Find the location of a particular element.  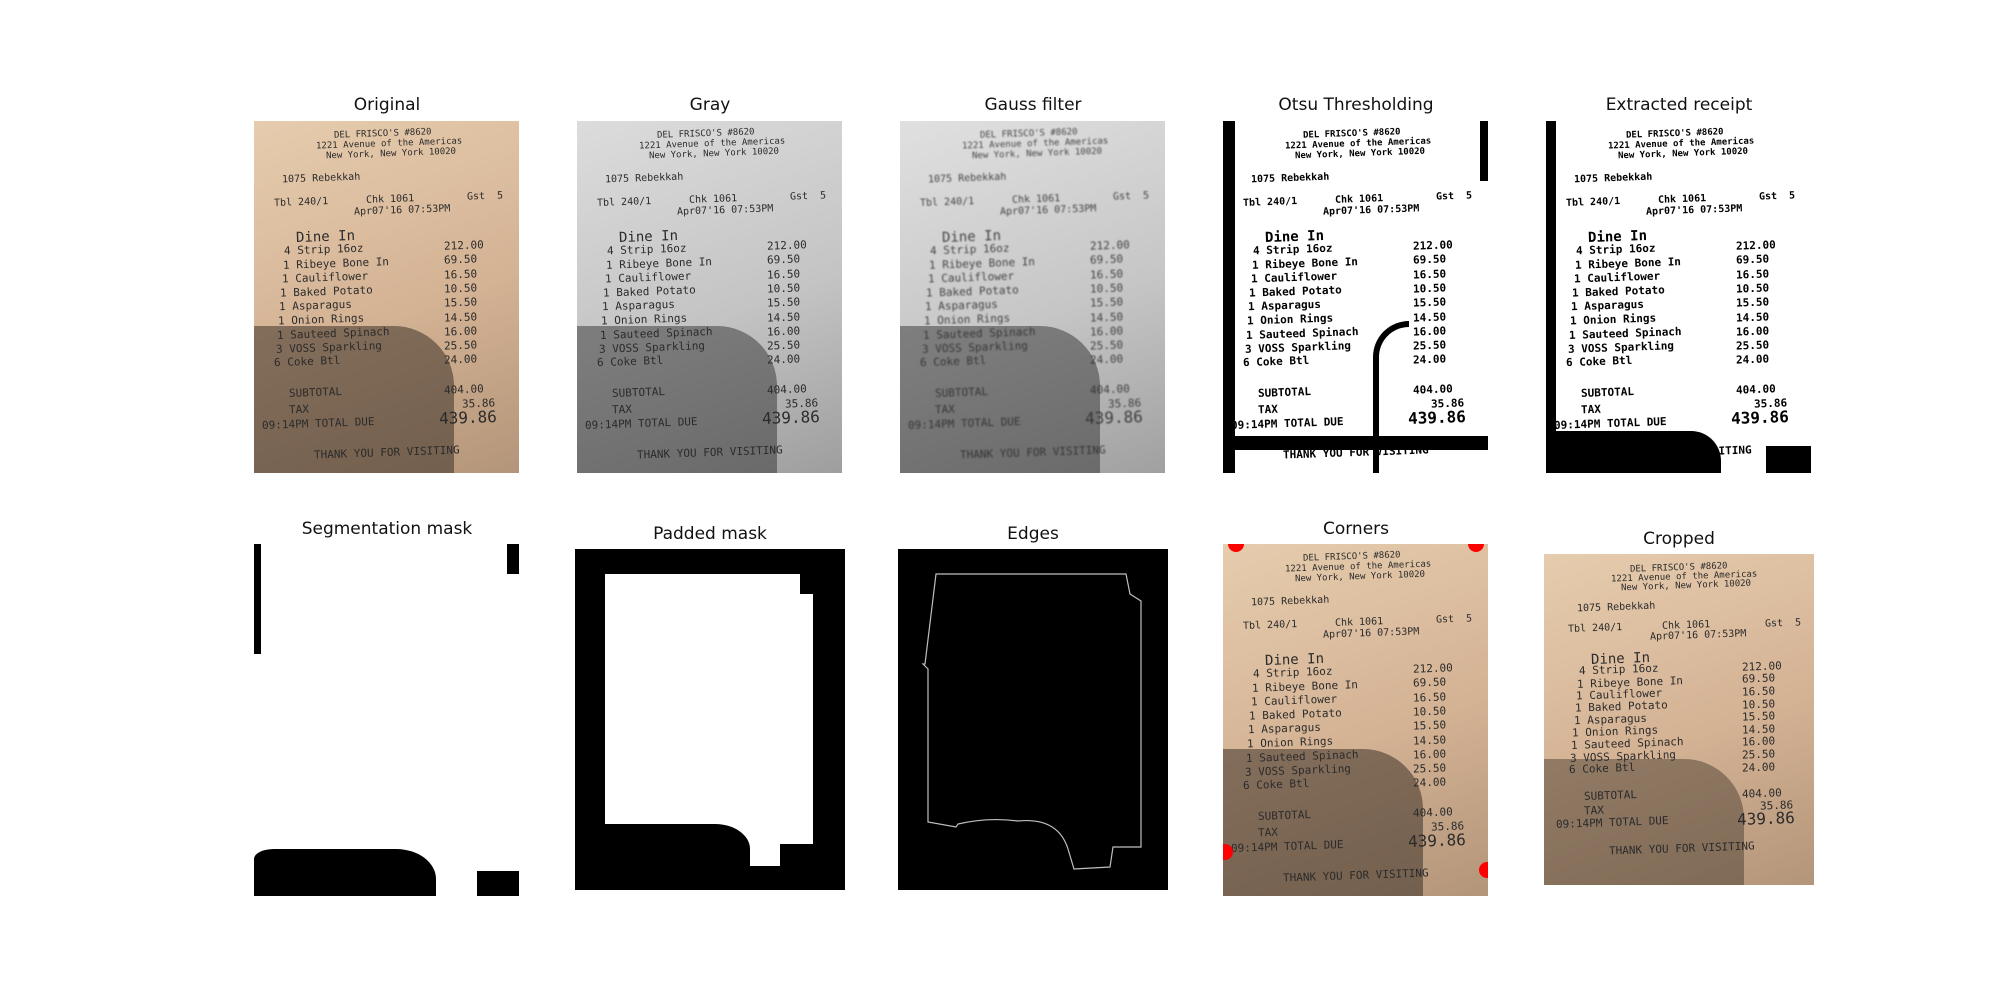

panel-title-padded: Padded mask is located at coordinates (710, 534).